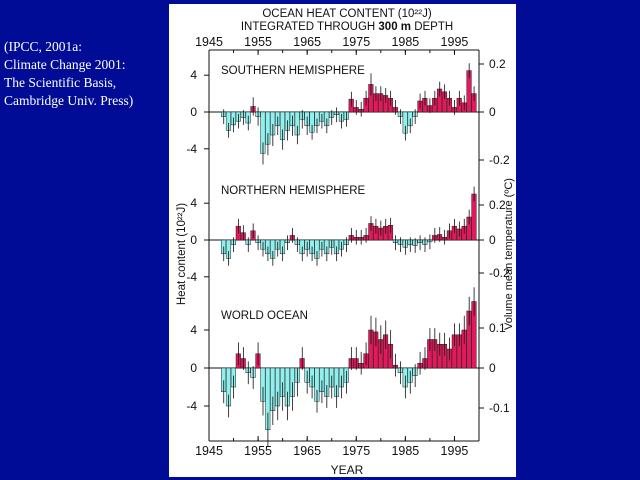  I want to click on x-tick-label-top: 1955, so click(258, 42).